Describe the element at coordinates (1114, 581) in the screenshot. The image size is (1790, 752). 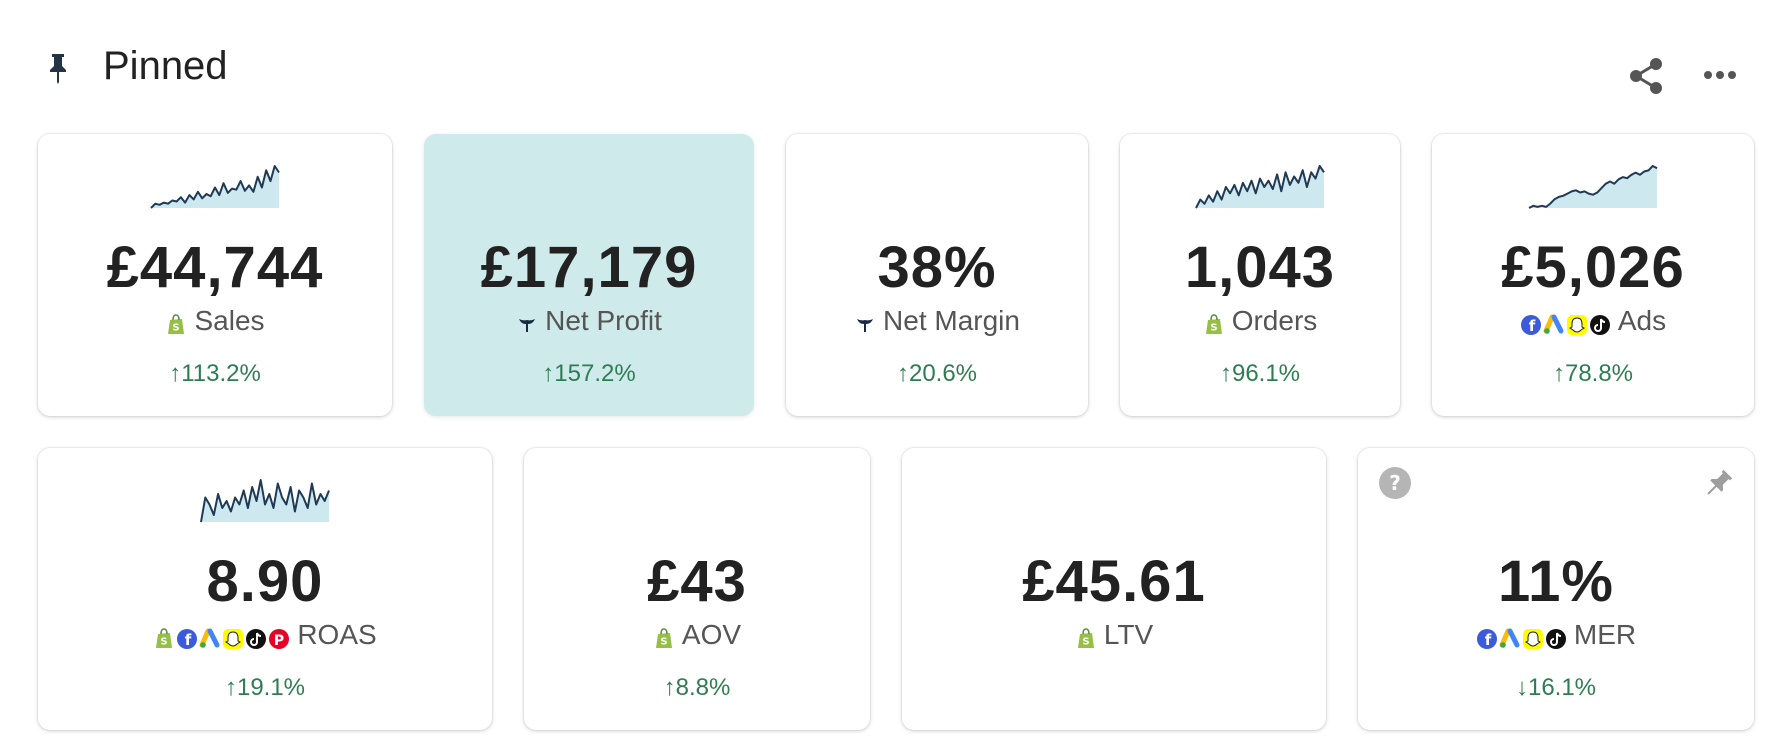
I see `metric-value: £45.61` at that location.